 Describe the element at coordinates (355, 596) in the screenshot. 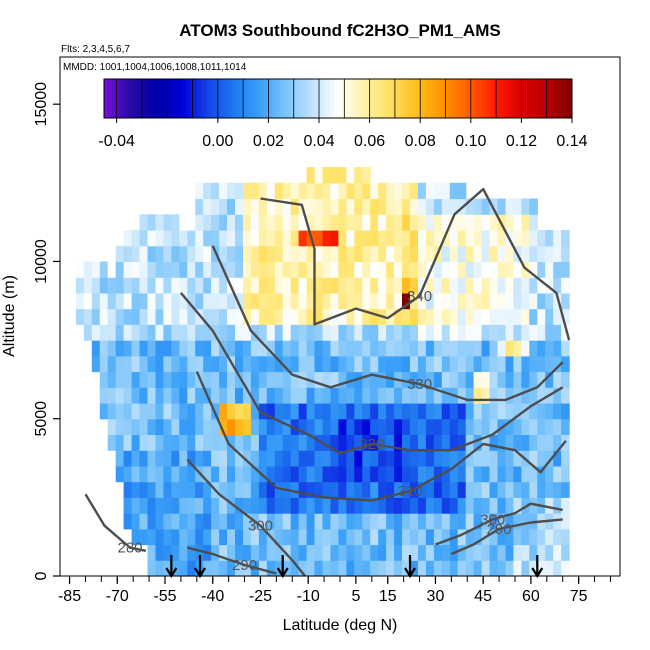

I see `x-tick-label: 5` at that location.